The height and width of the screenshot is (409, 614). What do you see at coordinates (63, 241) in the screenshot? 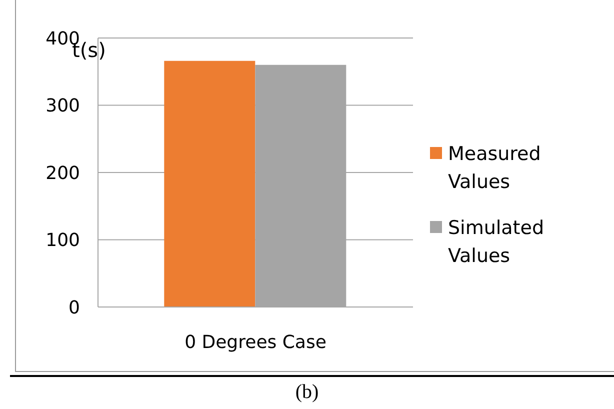
I see `y-tick-label: 100` at bounding box center [63, 241].